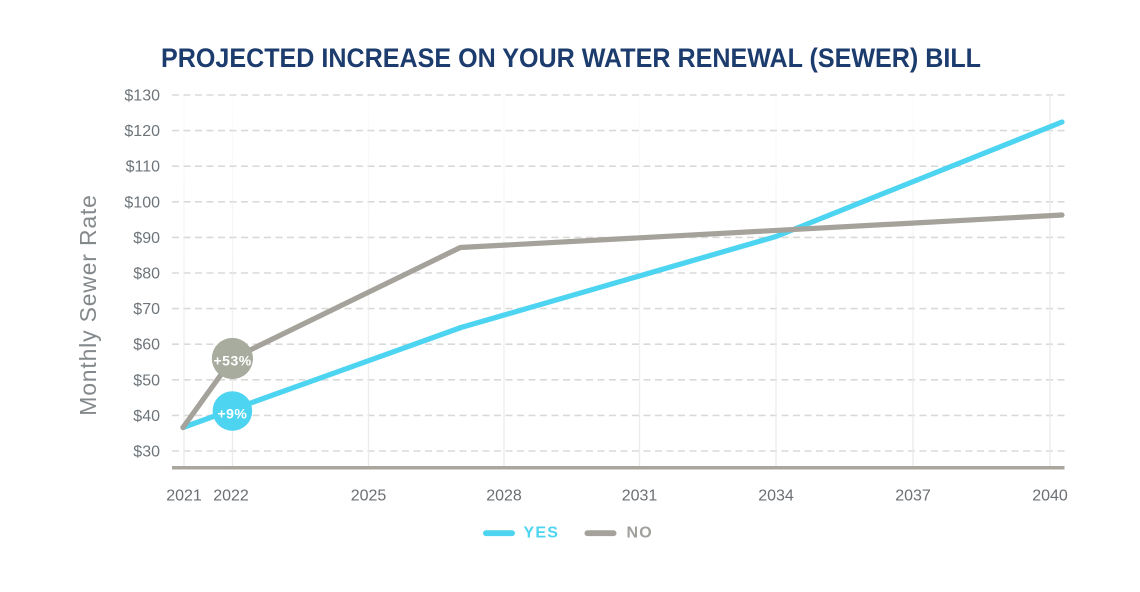 The width and height of the screenshot is (1140, 592). What do you see at coordinates (1050, 496) in the screenshot?
I see `svg-text: 2040` at bounding box center [1050, 496].